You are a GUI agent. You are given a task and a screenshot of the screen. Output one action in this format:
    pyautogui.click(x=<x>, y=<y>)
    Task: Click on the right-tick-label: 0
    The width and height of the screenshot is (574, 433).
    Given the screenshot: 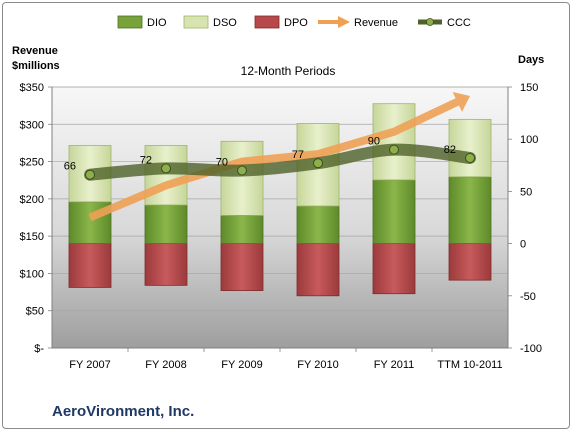 What is the action you would take?
    pyautogui.click(x=523, y=245)
    